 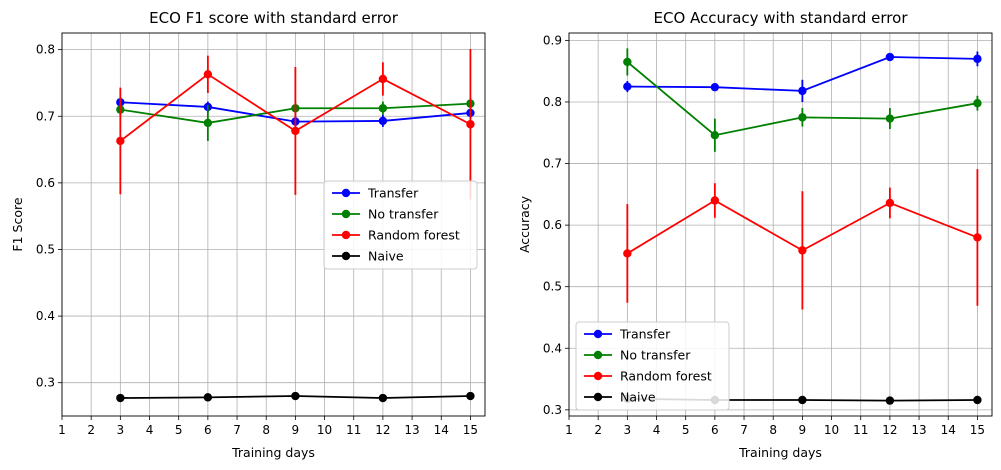 I want to click on x-tick-label: 7, so click(x=237, y=430).